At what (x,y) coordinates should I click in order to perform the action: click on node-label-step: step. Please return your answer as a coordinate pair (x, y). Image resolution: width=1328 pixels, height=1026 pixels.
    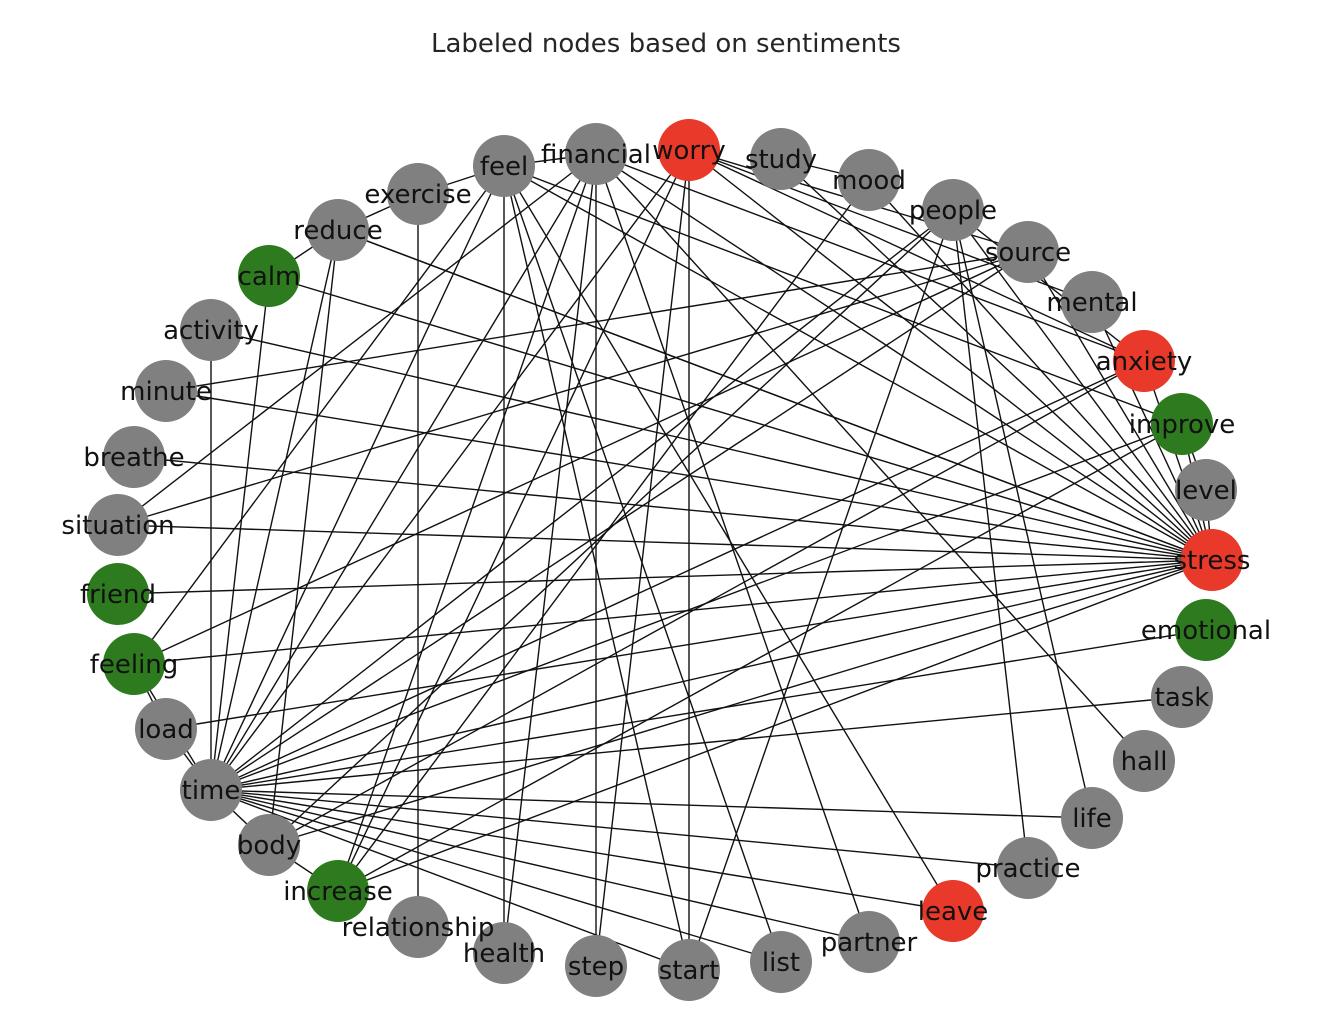
    Looking at the image, I should click on (596, 967).